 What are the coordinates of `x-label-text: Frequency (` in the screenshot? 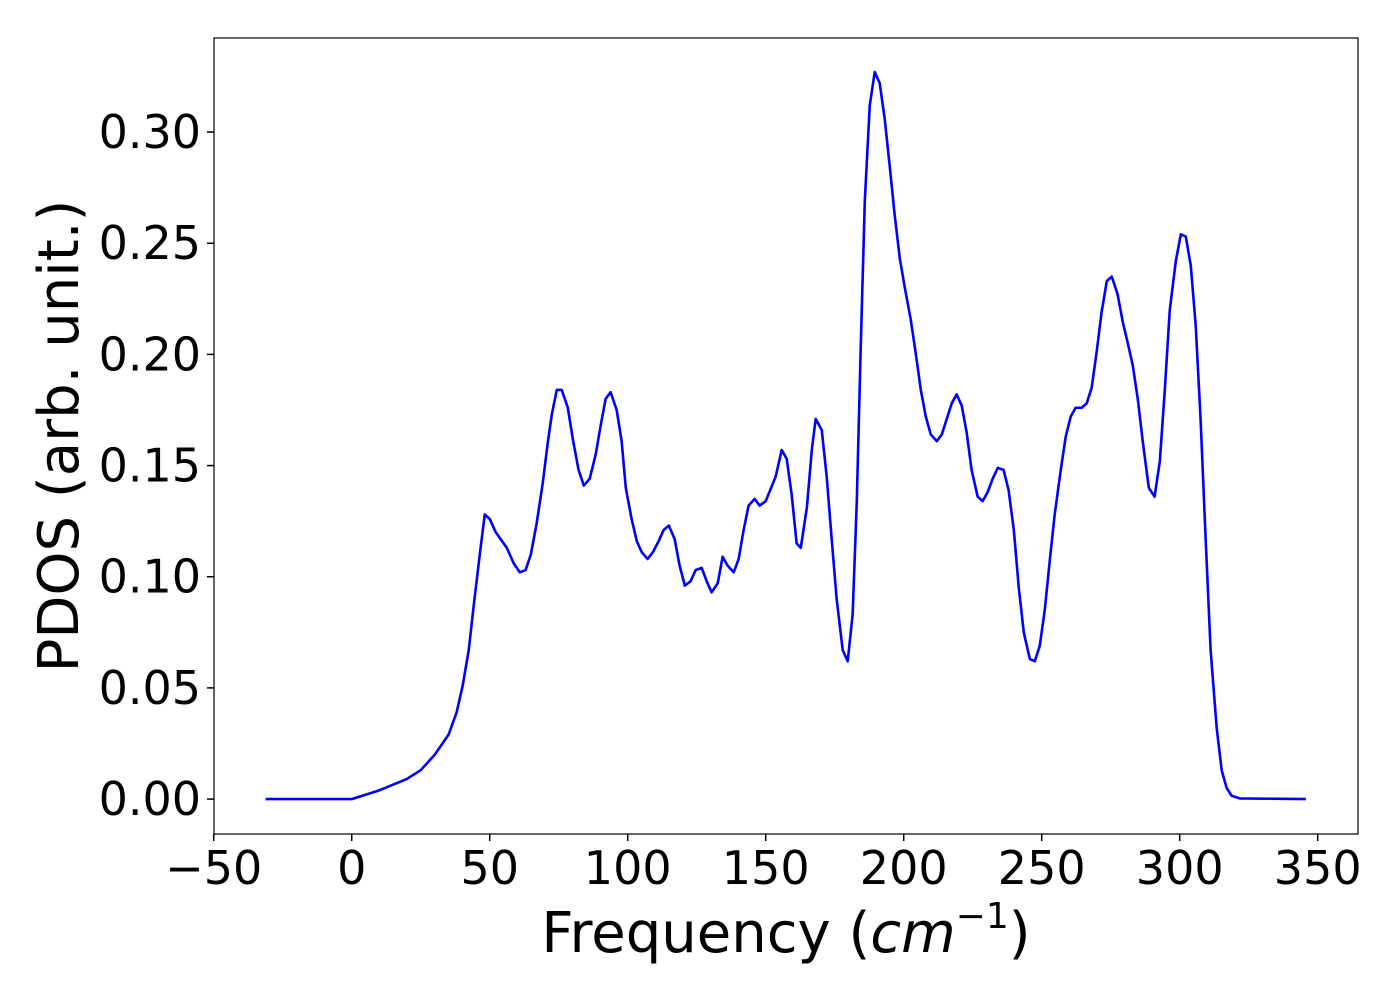 It's located at (705, 933).